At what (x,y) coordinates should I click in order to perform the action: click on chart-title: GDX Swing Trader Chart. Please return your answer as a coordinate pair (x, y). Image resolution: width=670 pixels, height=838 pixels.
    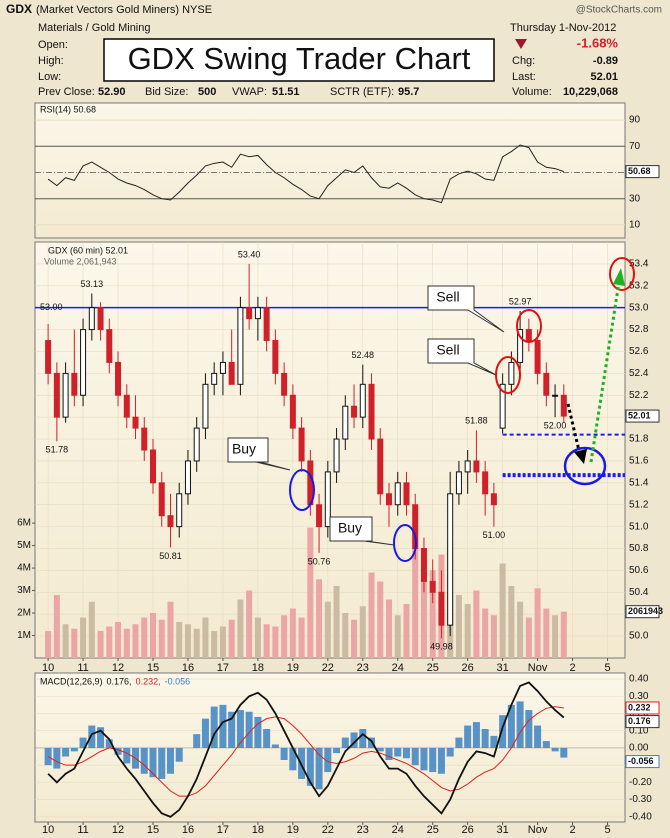
    Looking at the image, I should click on (299, 58).